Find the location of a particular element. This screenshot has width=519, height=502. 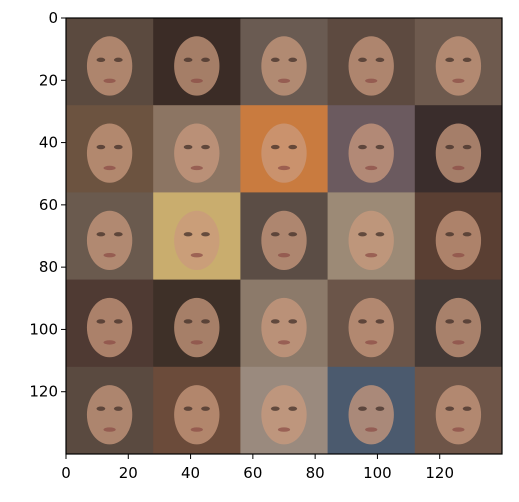

x-tick-label: 80 is located at coordinates (315, 473).